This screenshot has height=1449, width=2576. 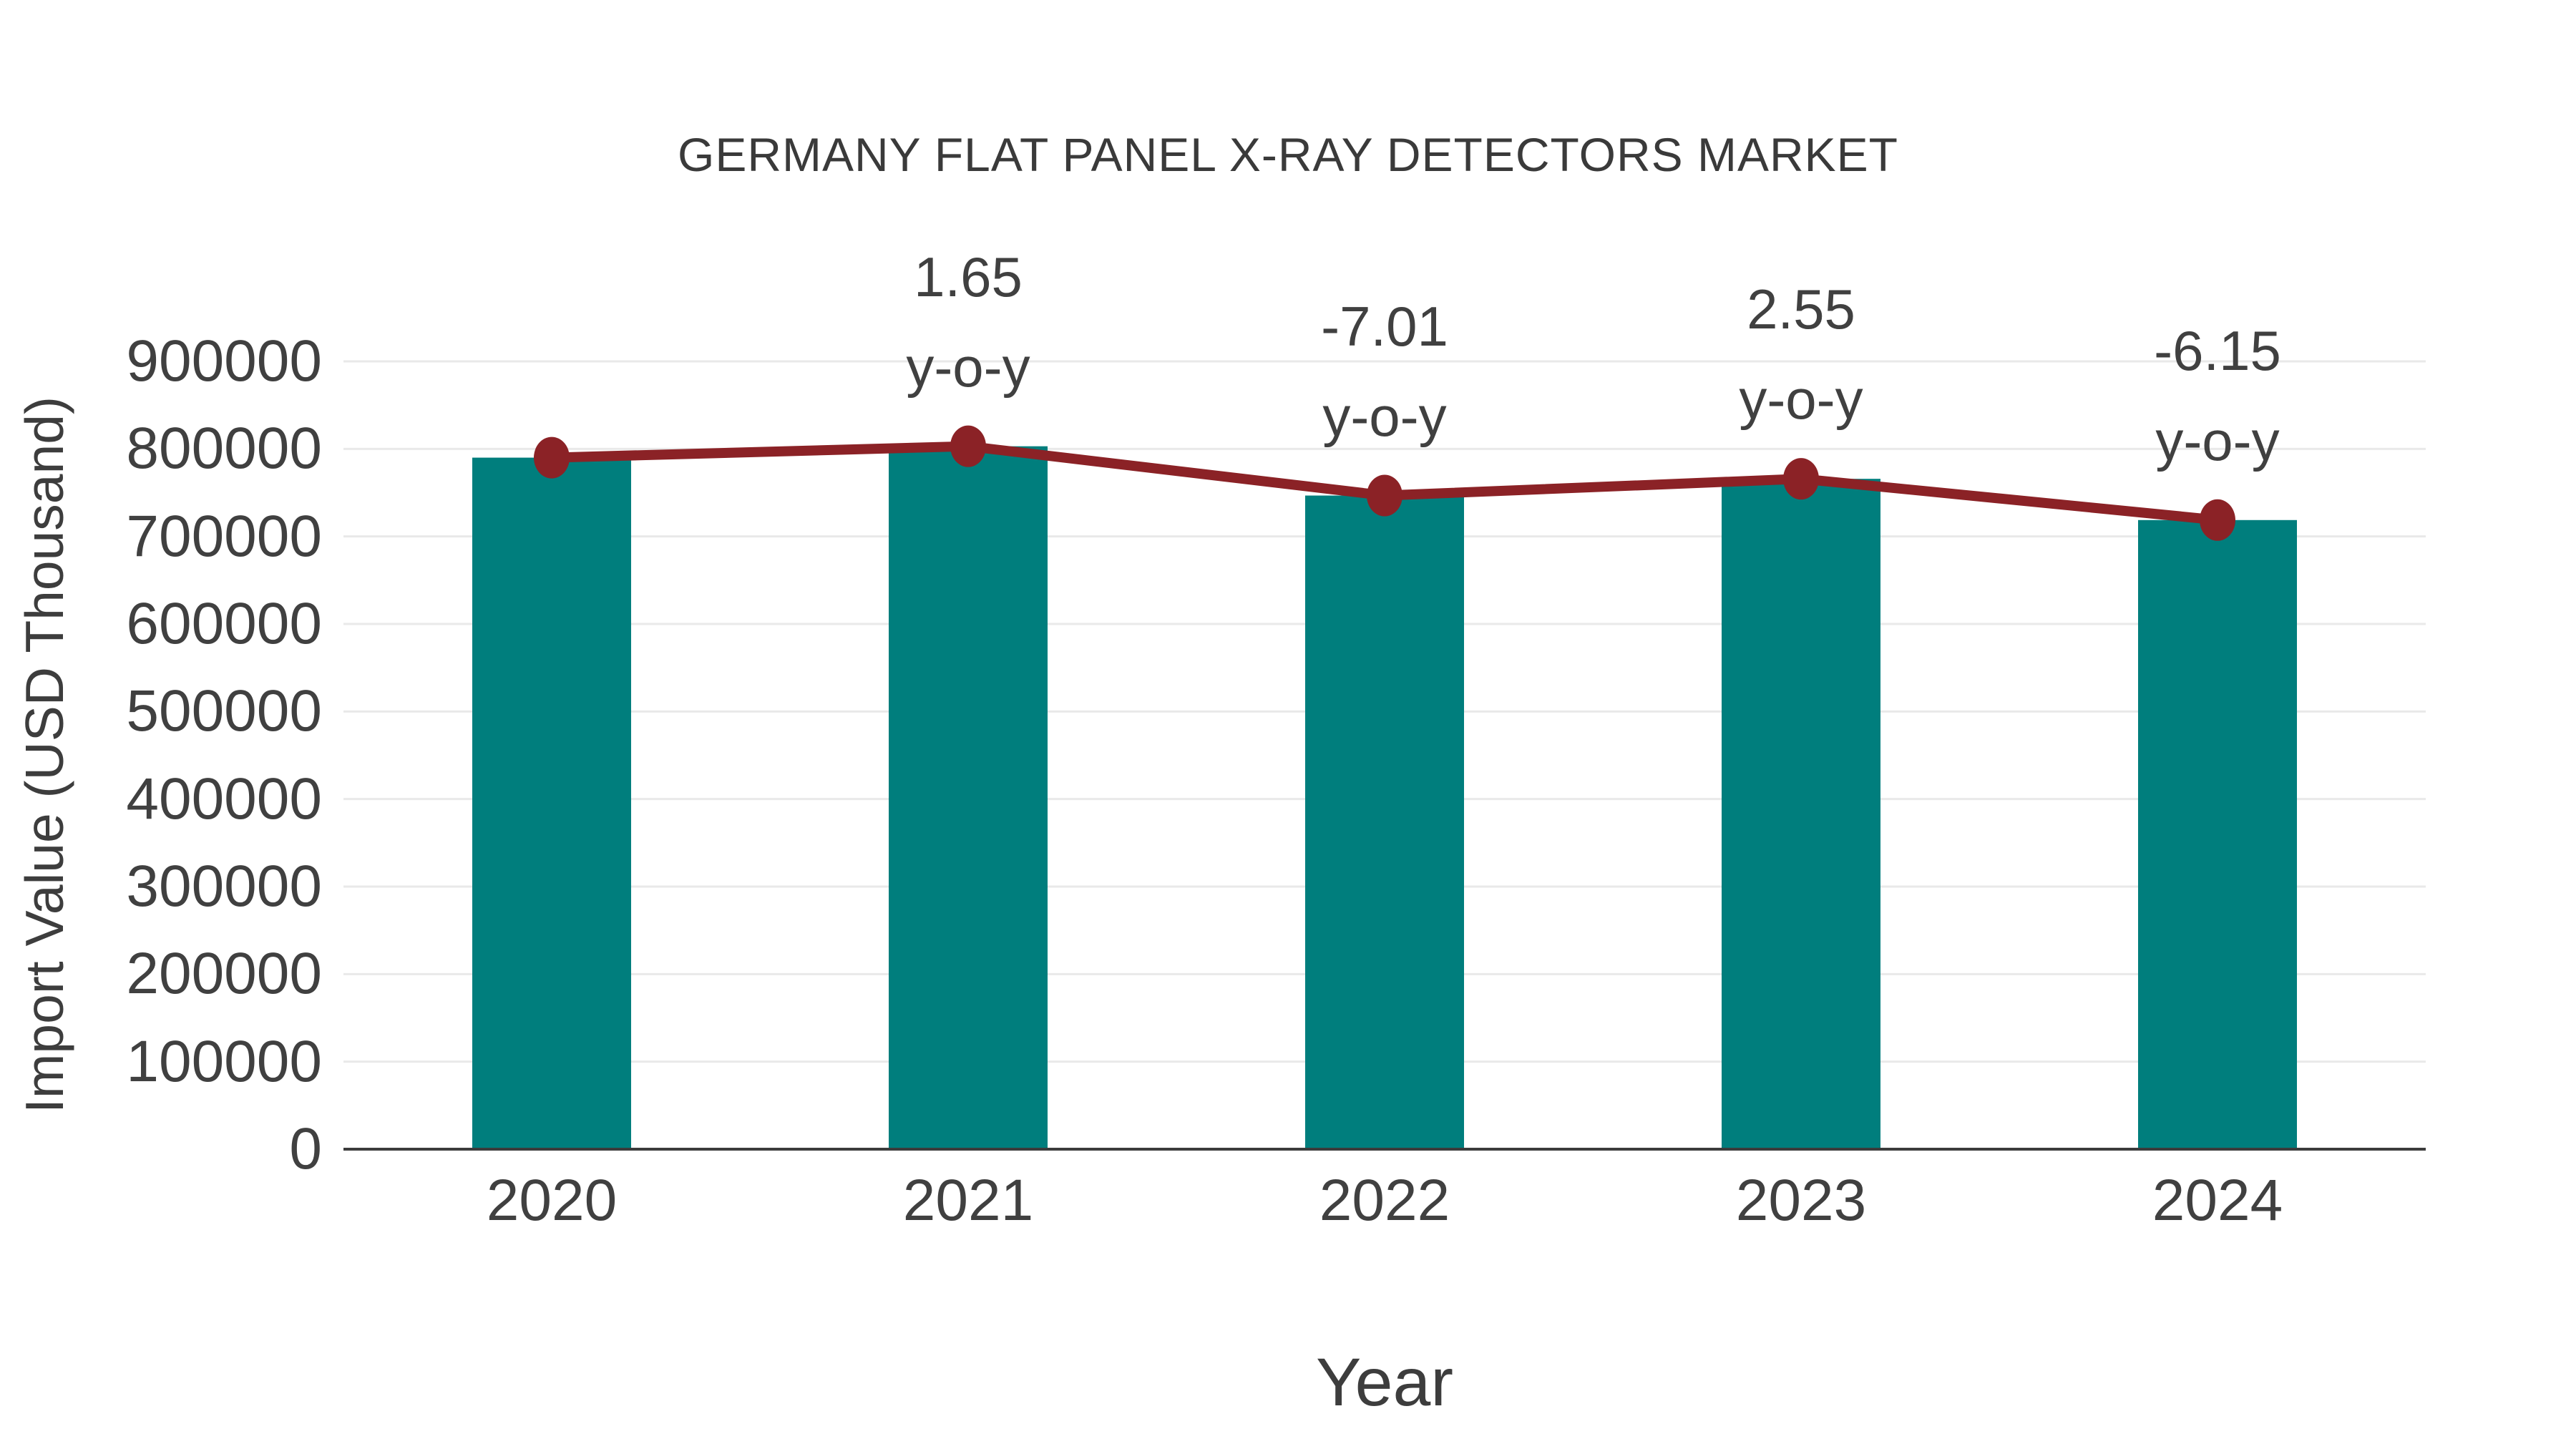 I want to click on y-tick-label-400000: 400000, so click(x=224, y=798).